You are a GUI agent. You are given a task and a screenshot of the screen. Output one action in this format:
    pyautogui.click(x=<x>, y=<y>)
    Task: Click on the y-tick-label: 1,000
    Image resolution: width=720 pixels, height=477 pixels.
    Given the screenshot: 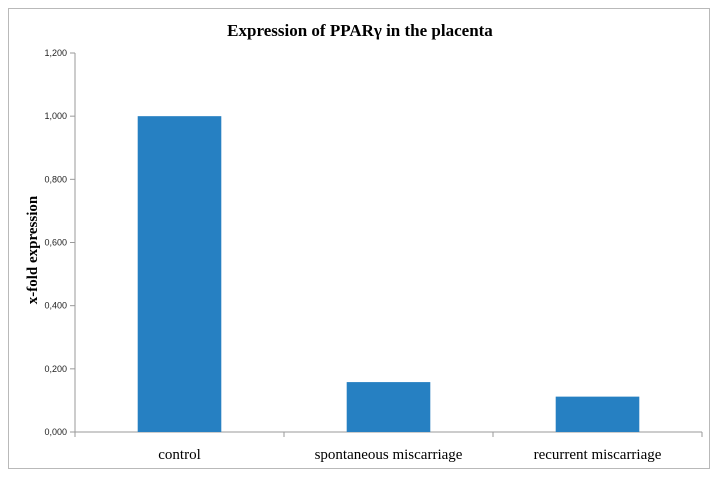 What is the action you would take?
    pyautogui.click(x=55, y=116)
    